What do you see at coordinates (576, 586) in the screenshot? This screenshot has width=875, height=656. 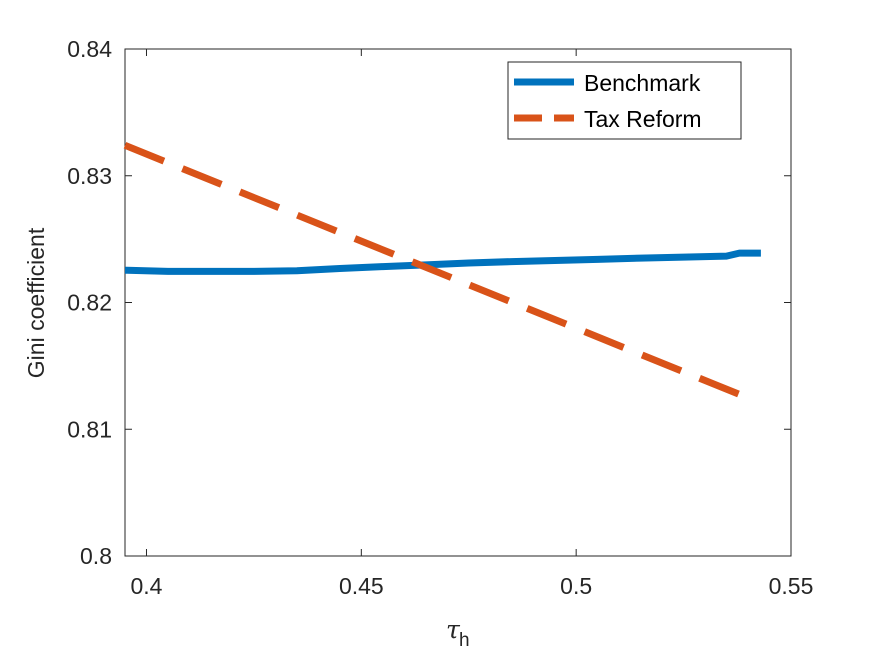 I see `x-tick-label: 0.5` at bounding box center [576, 586].